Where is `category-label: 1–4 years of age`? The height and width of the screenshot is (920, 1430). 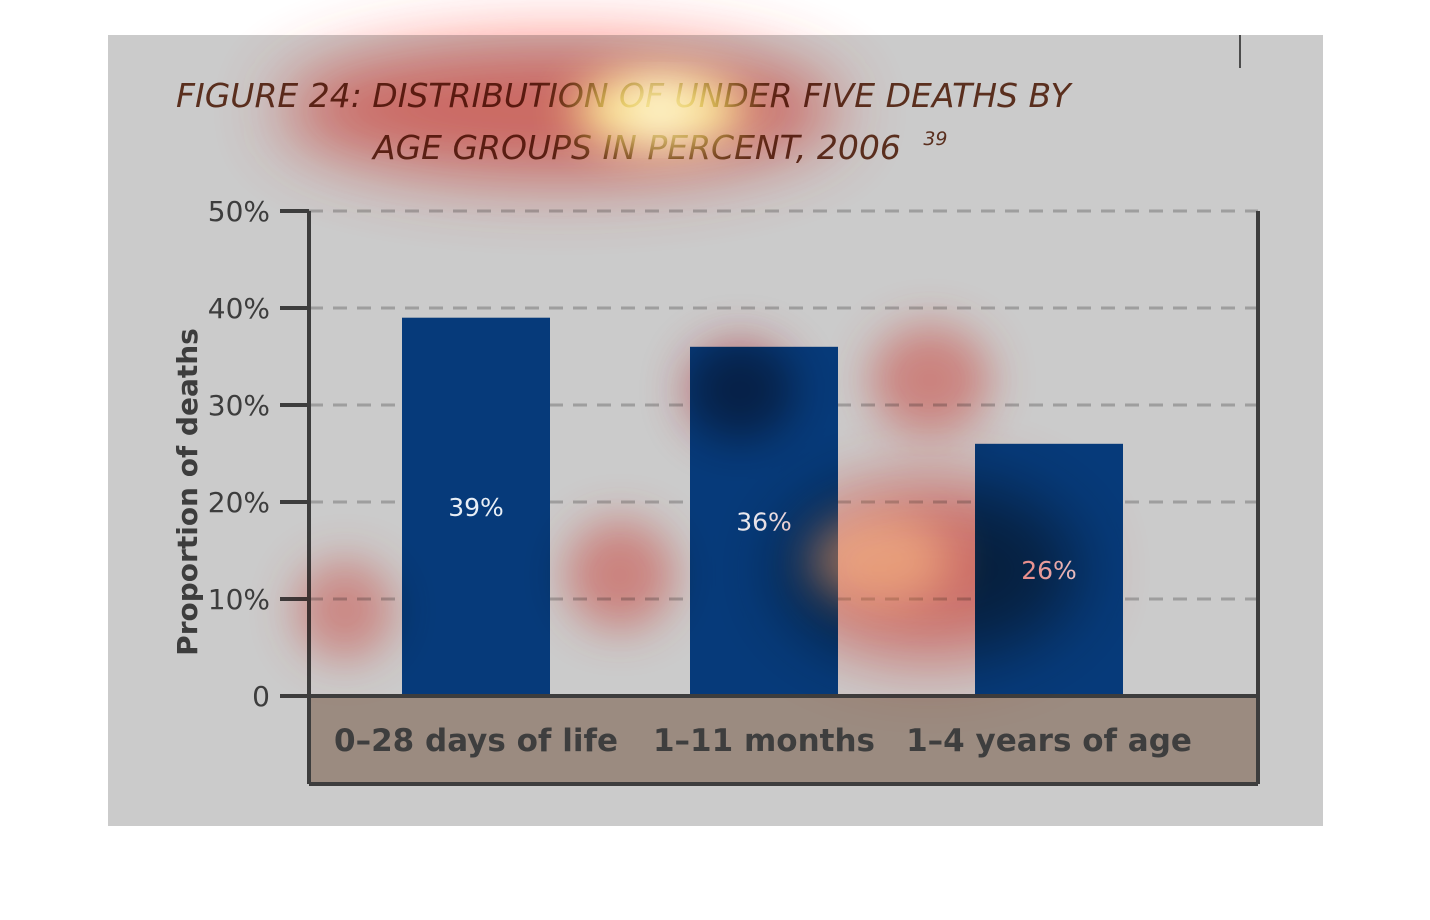
category-label: 1–4 years of age is located at coordinates (1049, 741).